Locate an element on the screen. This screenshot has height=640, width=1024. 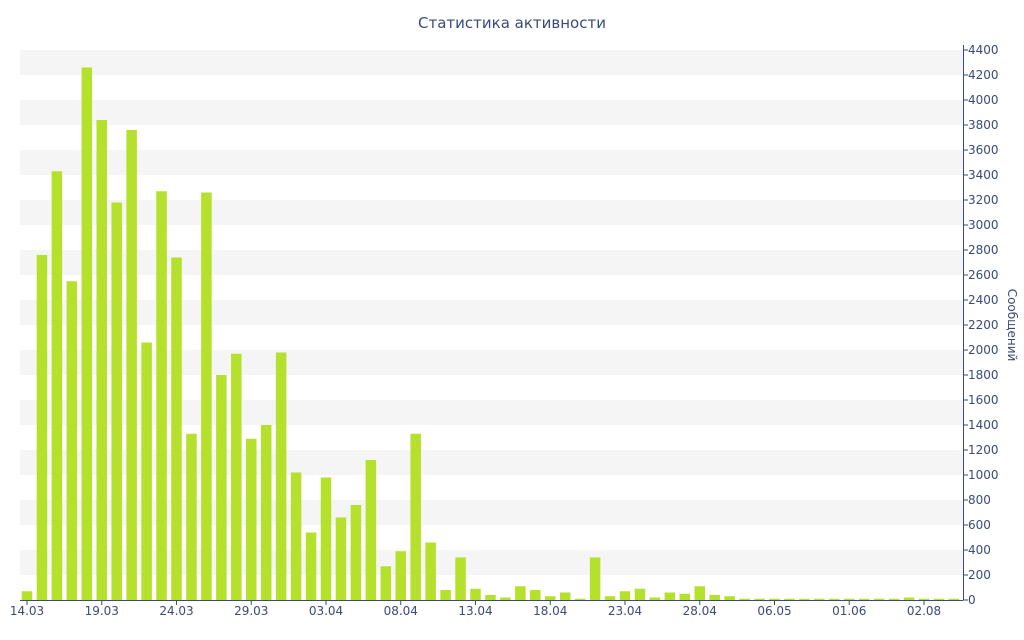
x-tick-label: 18.04 is located at coordinates (550, 611).